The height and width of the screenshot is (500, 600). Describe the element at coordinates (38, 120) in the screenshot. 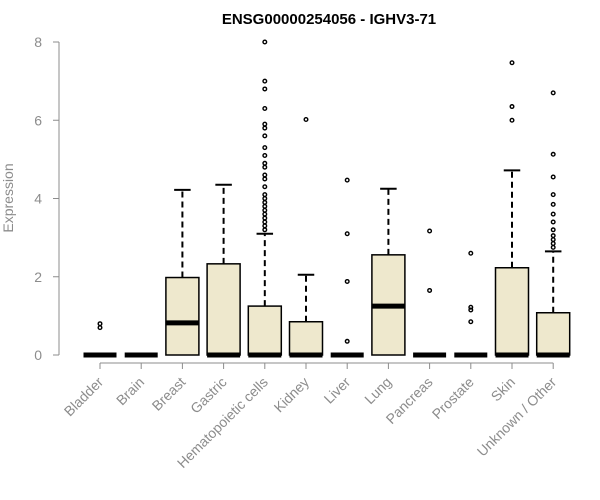

I see `y-tick-label: 6` at that location.